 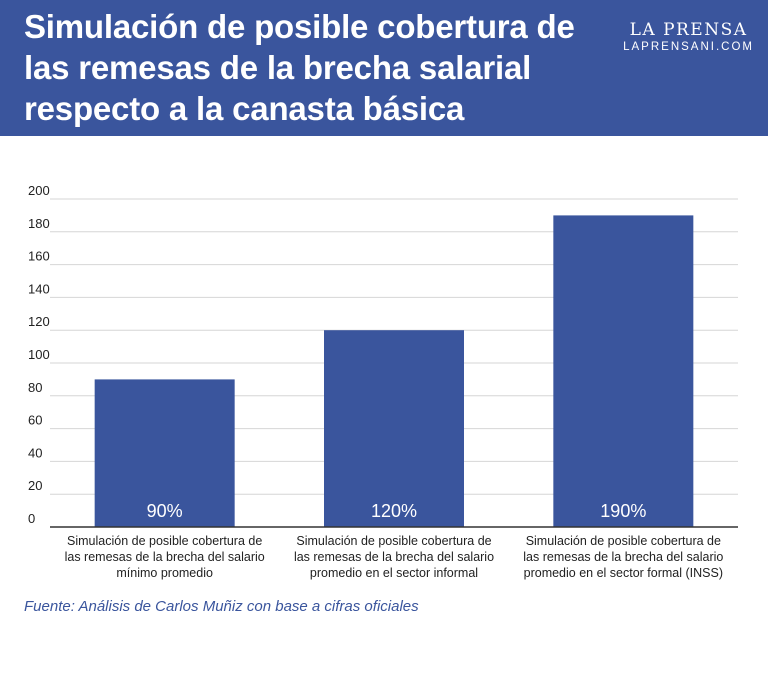 What do you see at coordinates (623, 511) in the screenshot?
I see `bar-data-label: 190%` at bounding box center [623, 511].